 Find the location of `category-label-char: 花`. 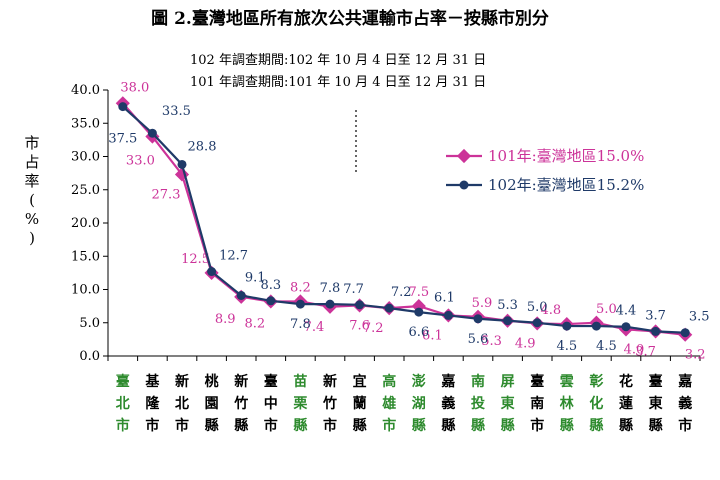

category-label-char: 花 is located at coordinates (626, 381).